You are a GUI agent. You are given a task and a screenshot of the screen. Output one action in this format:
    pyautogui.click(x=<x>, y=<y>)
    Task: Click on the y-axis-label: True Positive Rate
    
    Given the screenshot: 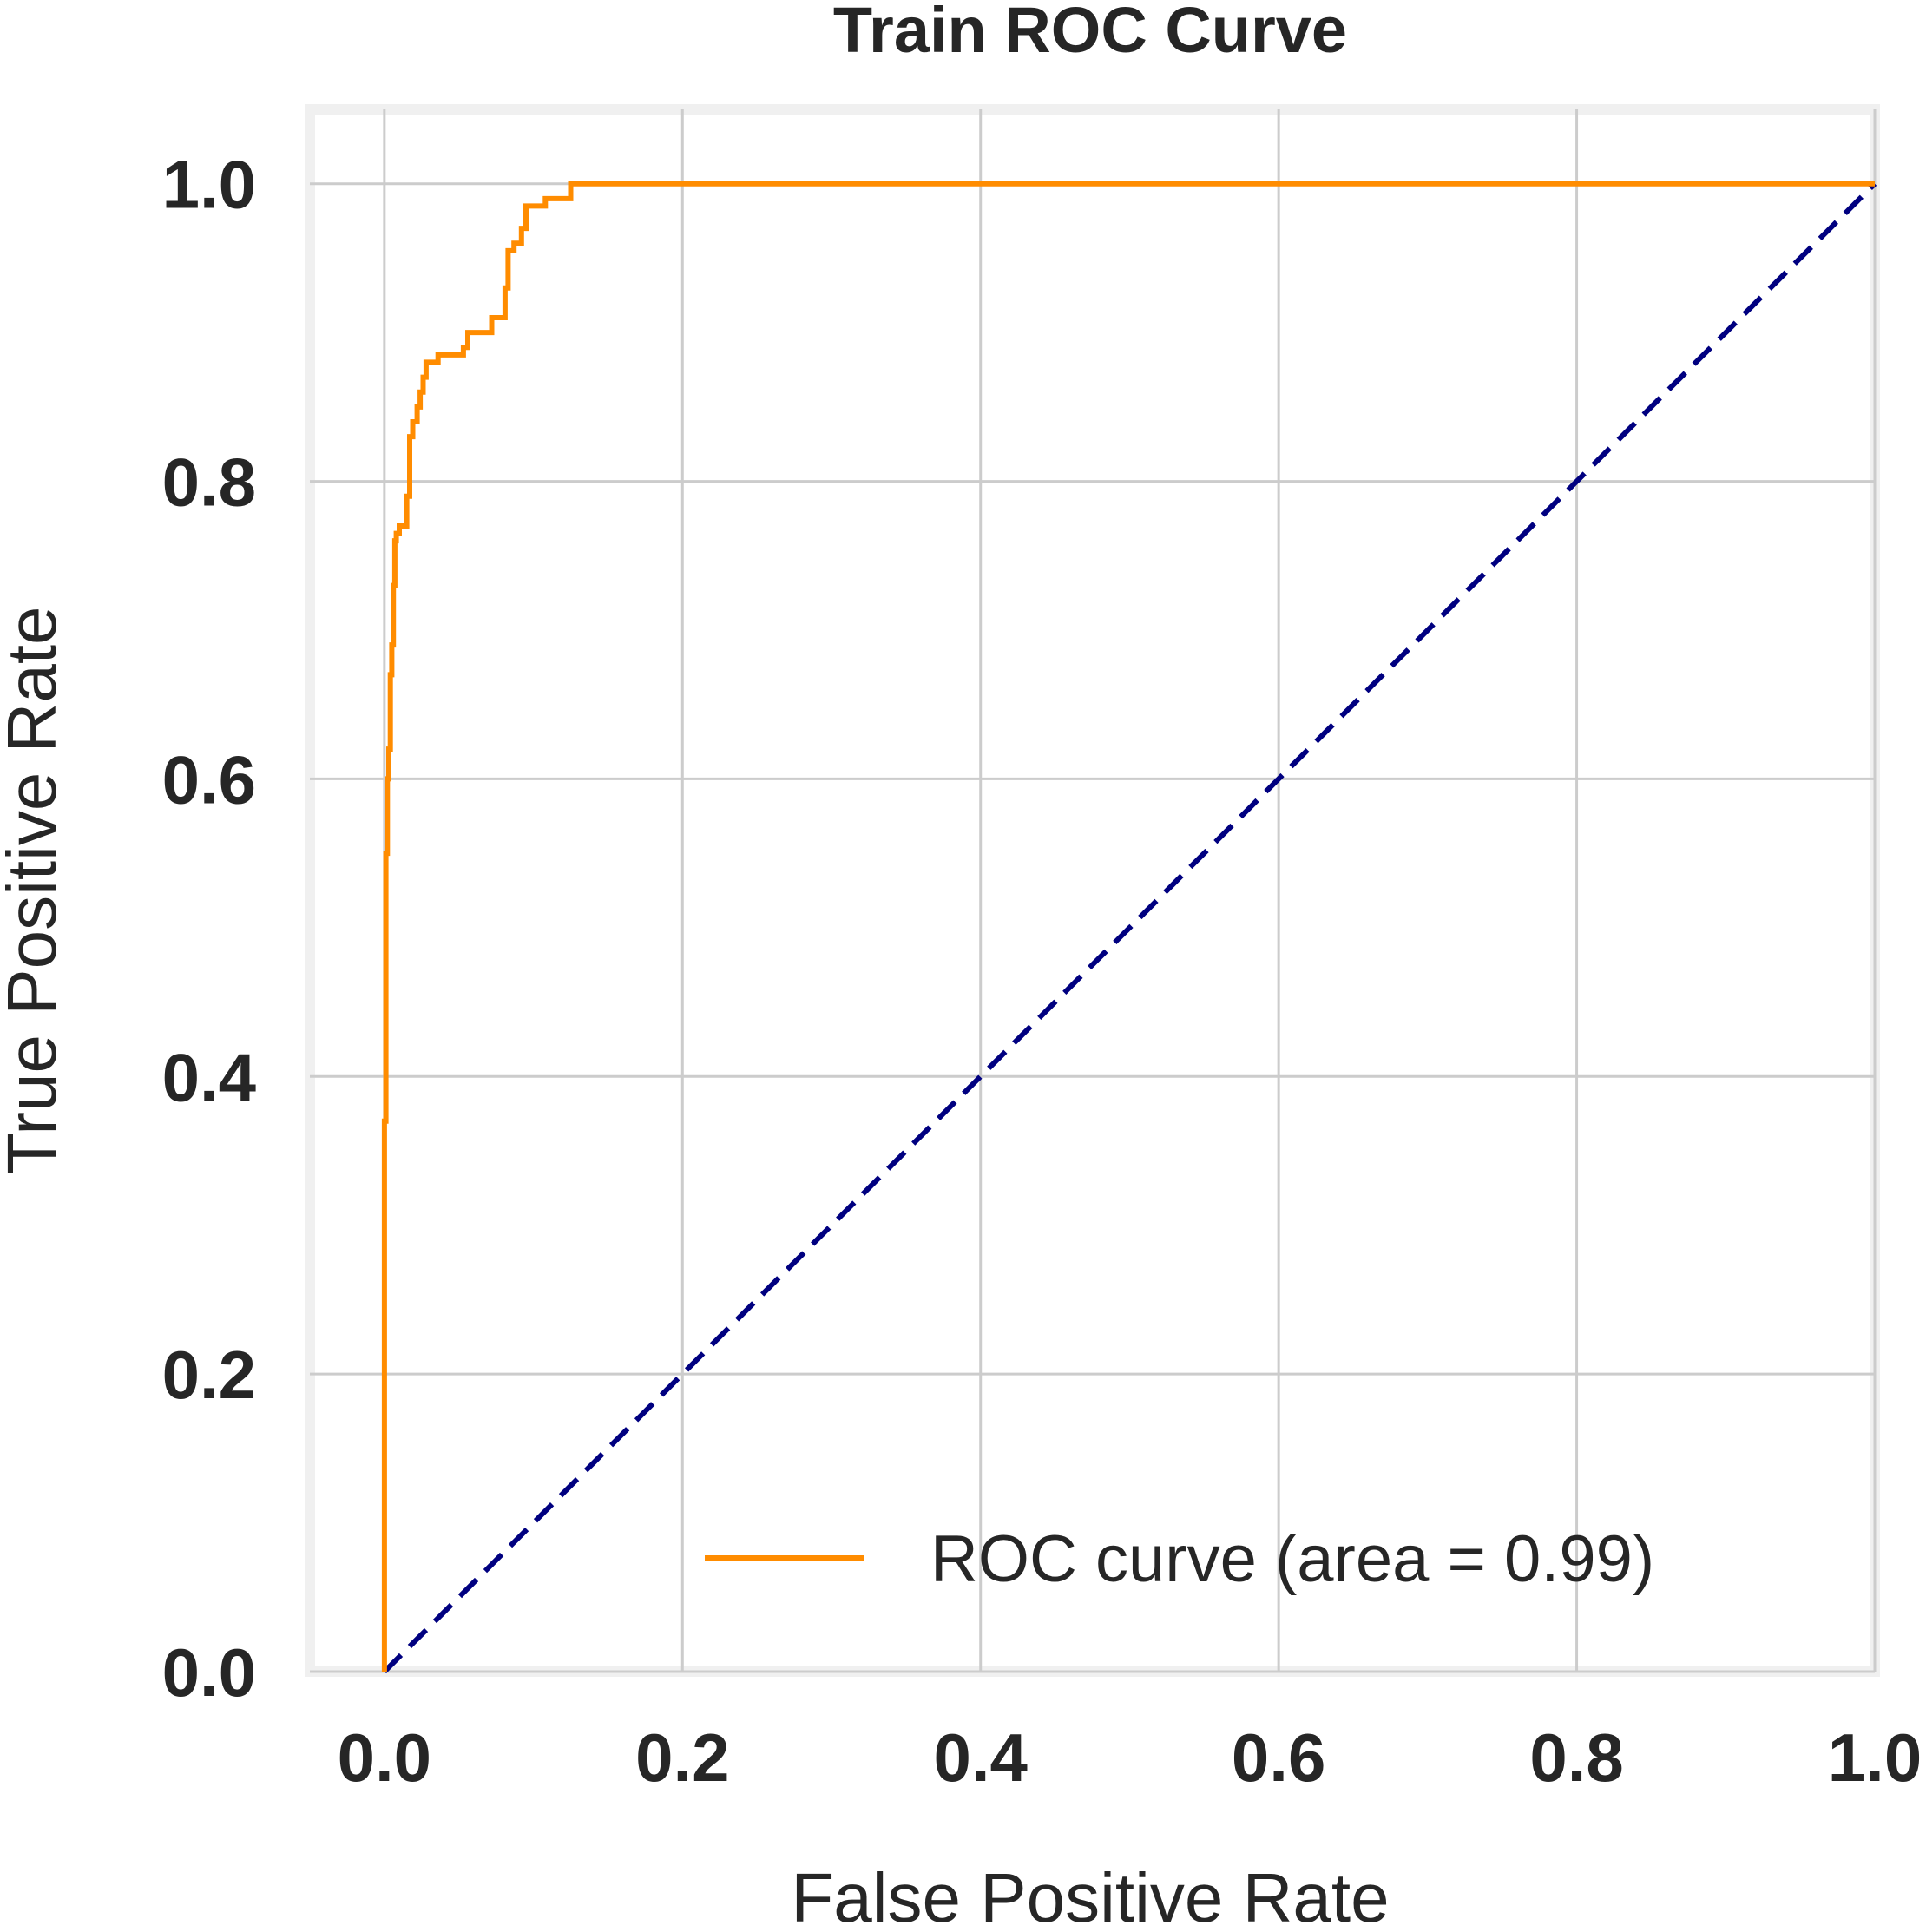 What is the action you would take?
    pyautogui.click(x=35, y=890)
    